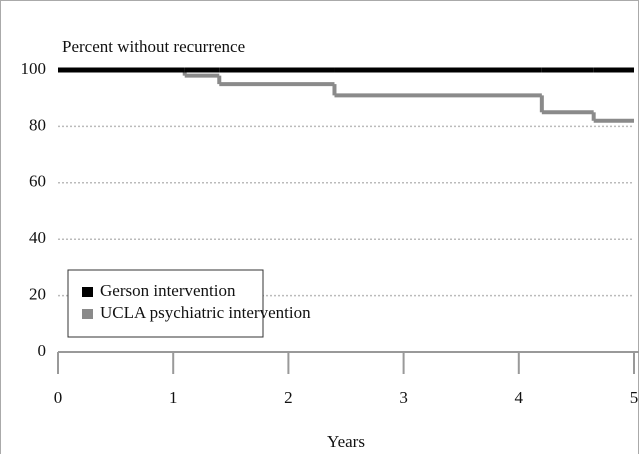 Image resolution: width=639 pixels, height=454 pixels. What do you see at coordinates (205, 312) in the screenshot?
I see `legend-label: UCLA psychiatric intervention` at bounding box center [205, 312].